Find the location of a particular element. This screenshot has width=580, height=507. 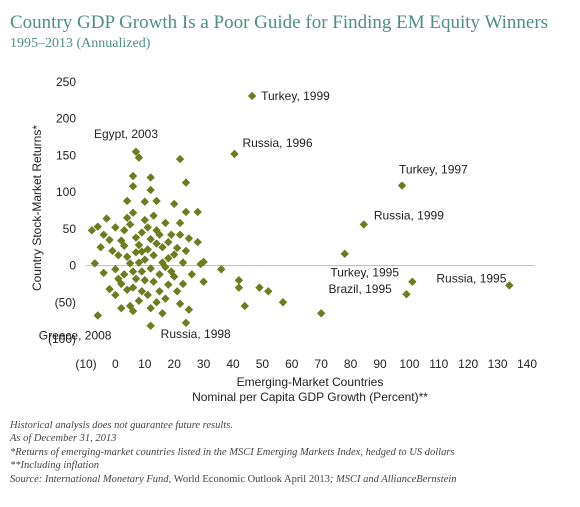

x-tick-label: 80 is located at coordinates (351, 364).